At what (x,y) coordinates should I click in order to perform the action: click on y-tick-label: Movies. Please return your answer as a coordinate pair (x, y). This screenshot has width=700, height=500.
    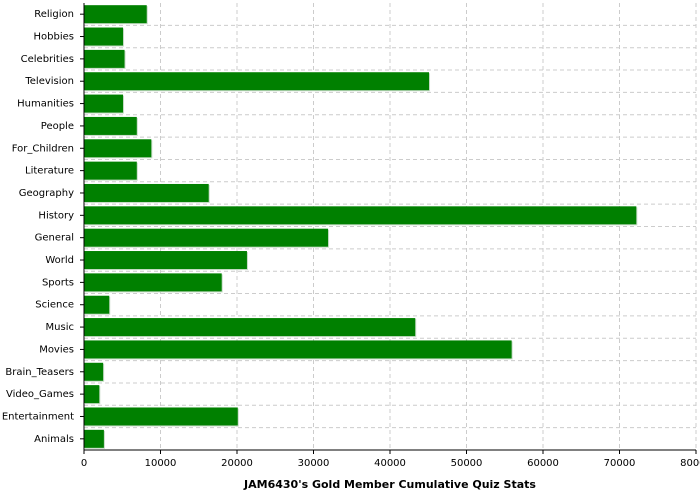
    Looking at the image, I should click on (56, 349).